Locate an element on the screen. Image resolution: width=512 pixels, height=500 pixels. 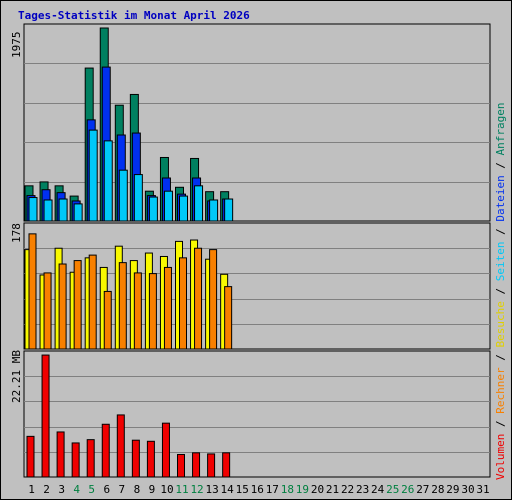
day-label: 1 is located at coordinates (31, 489).